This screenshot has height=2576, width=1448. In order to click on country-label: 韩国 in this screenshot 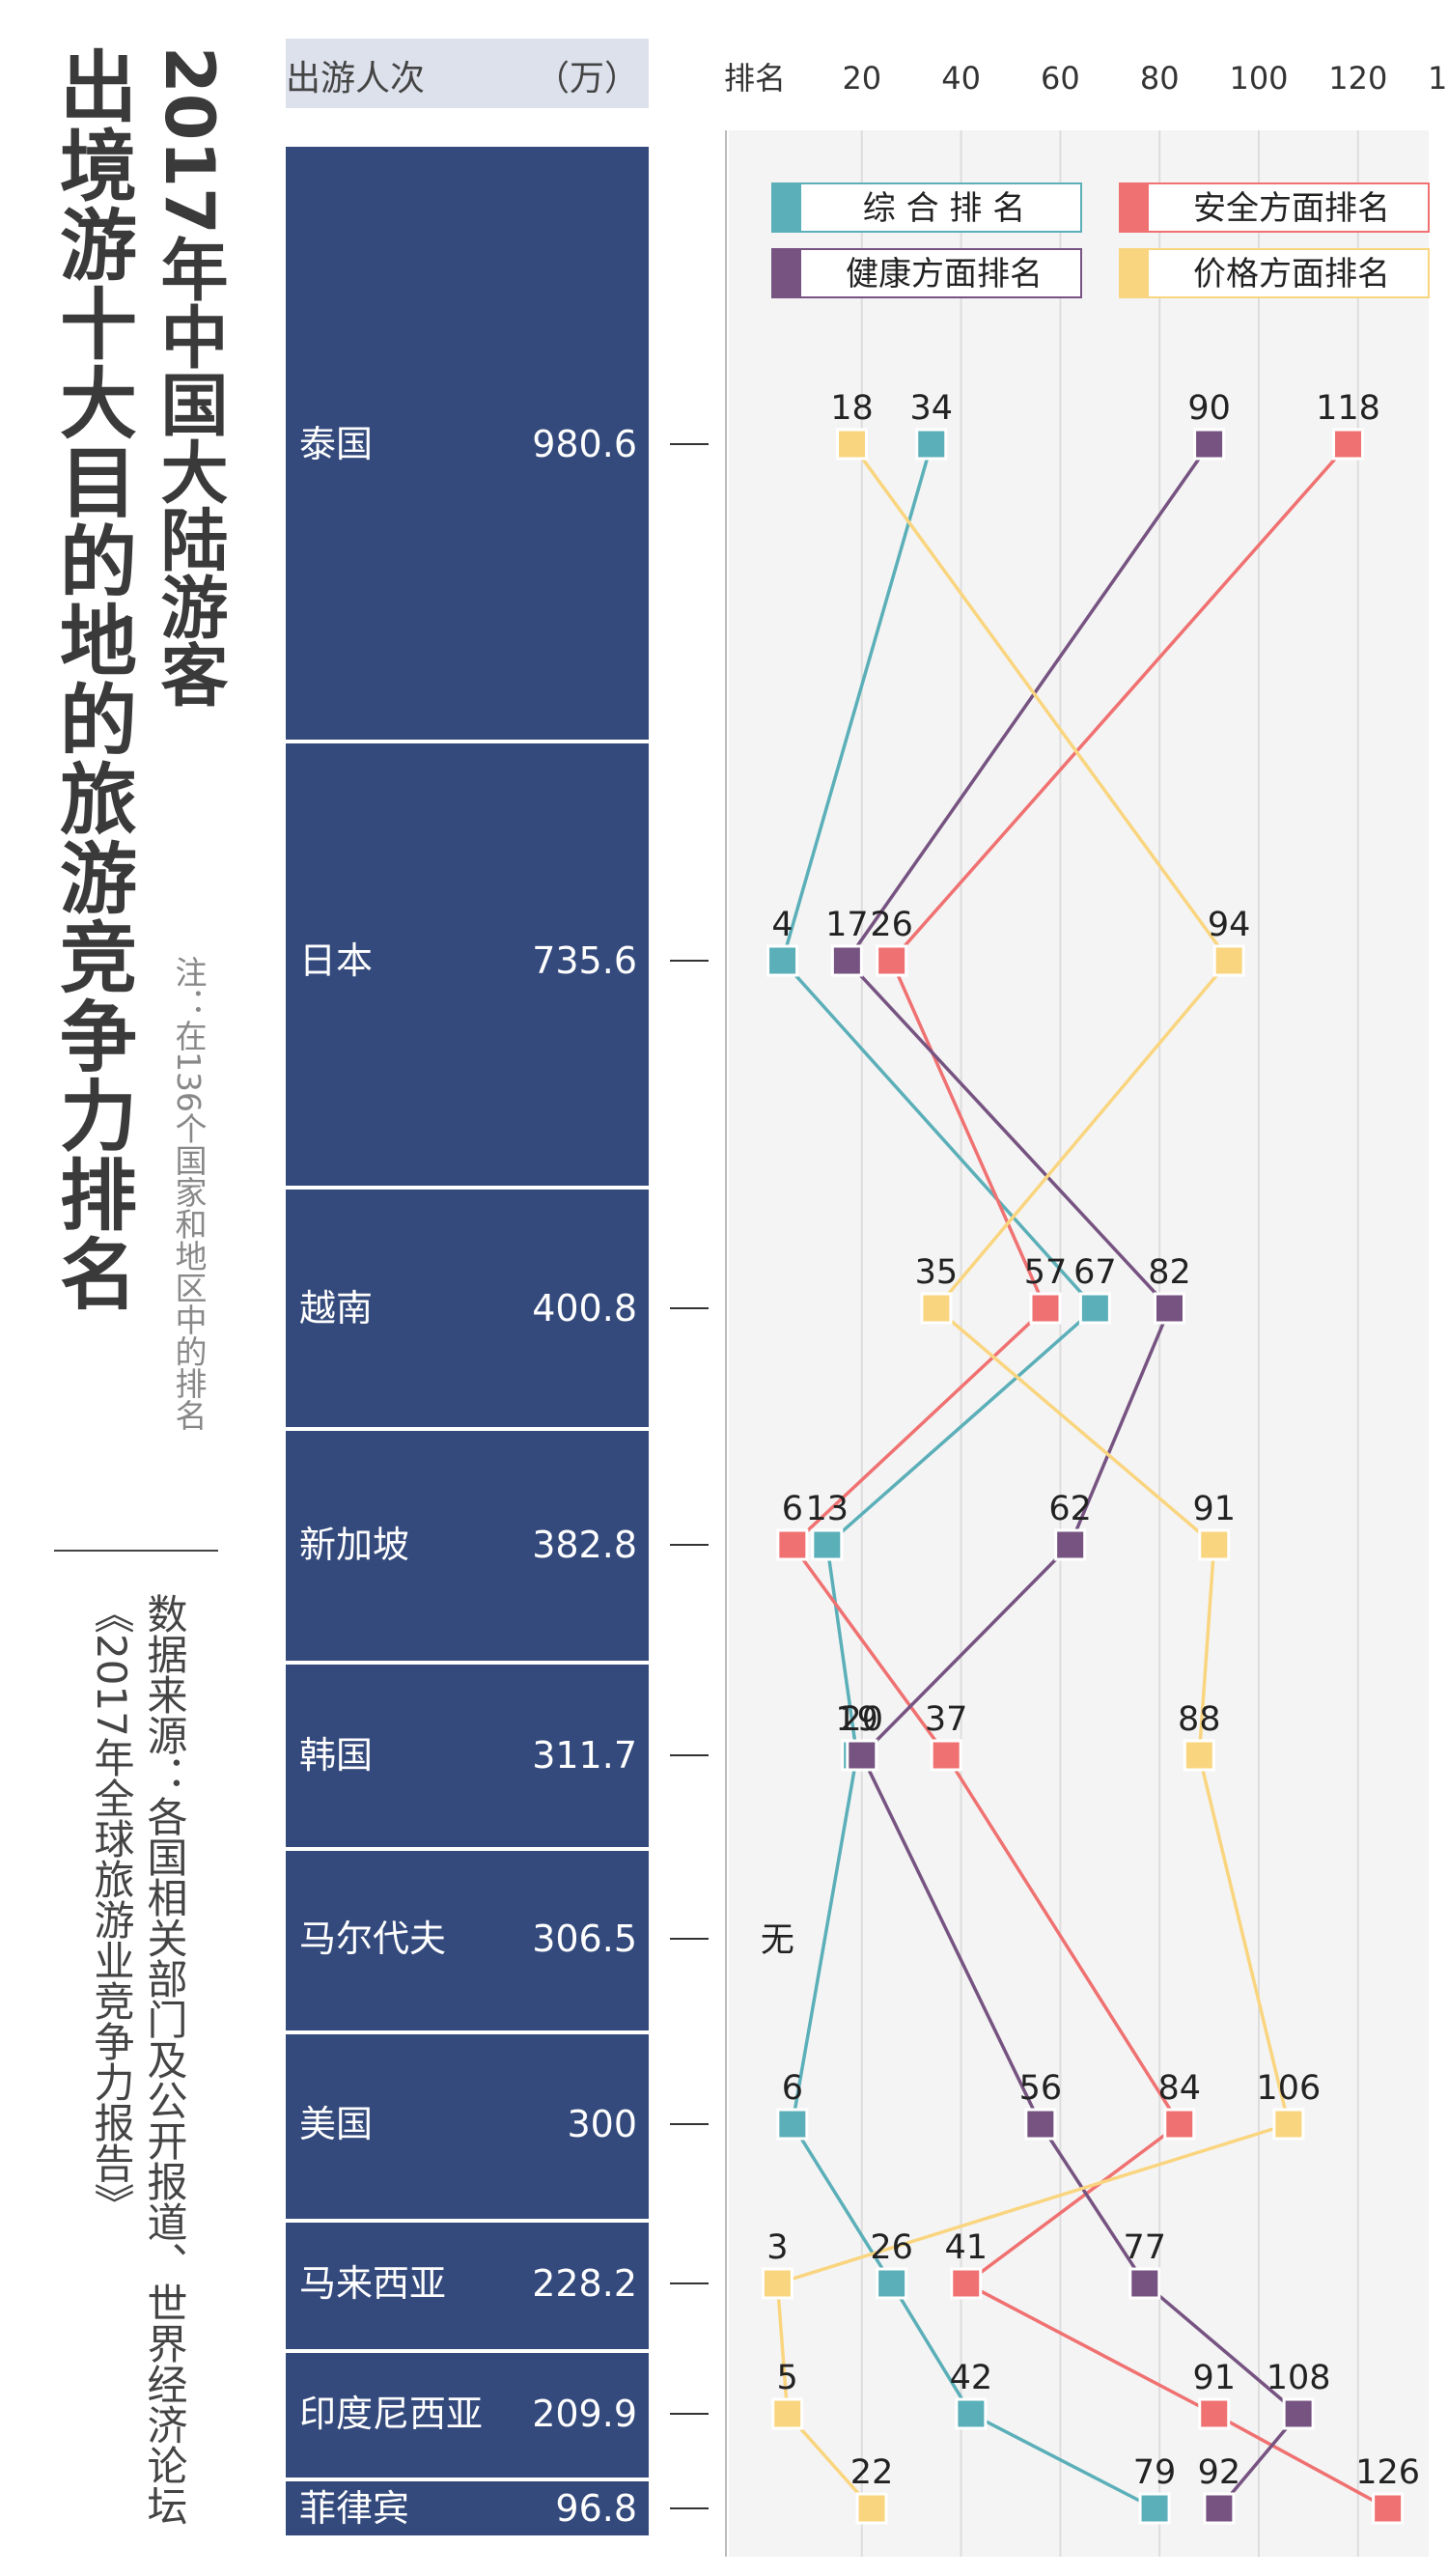, I will do `click(336, 1756)`.